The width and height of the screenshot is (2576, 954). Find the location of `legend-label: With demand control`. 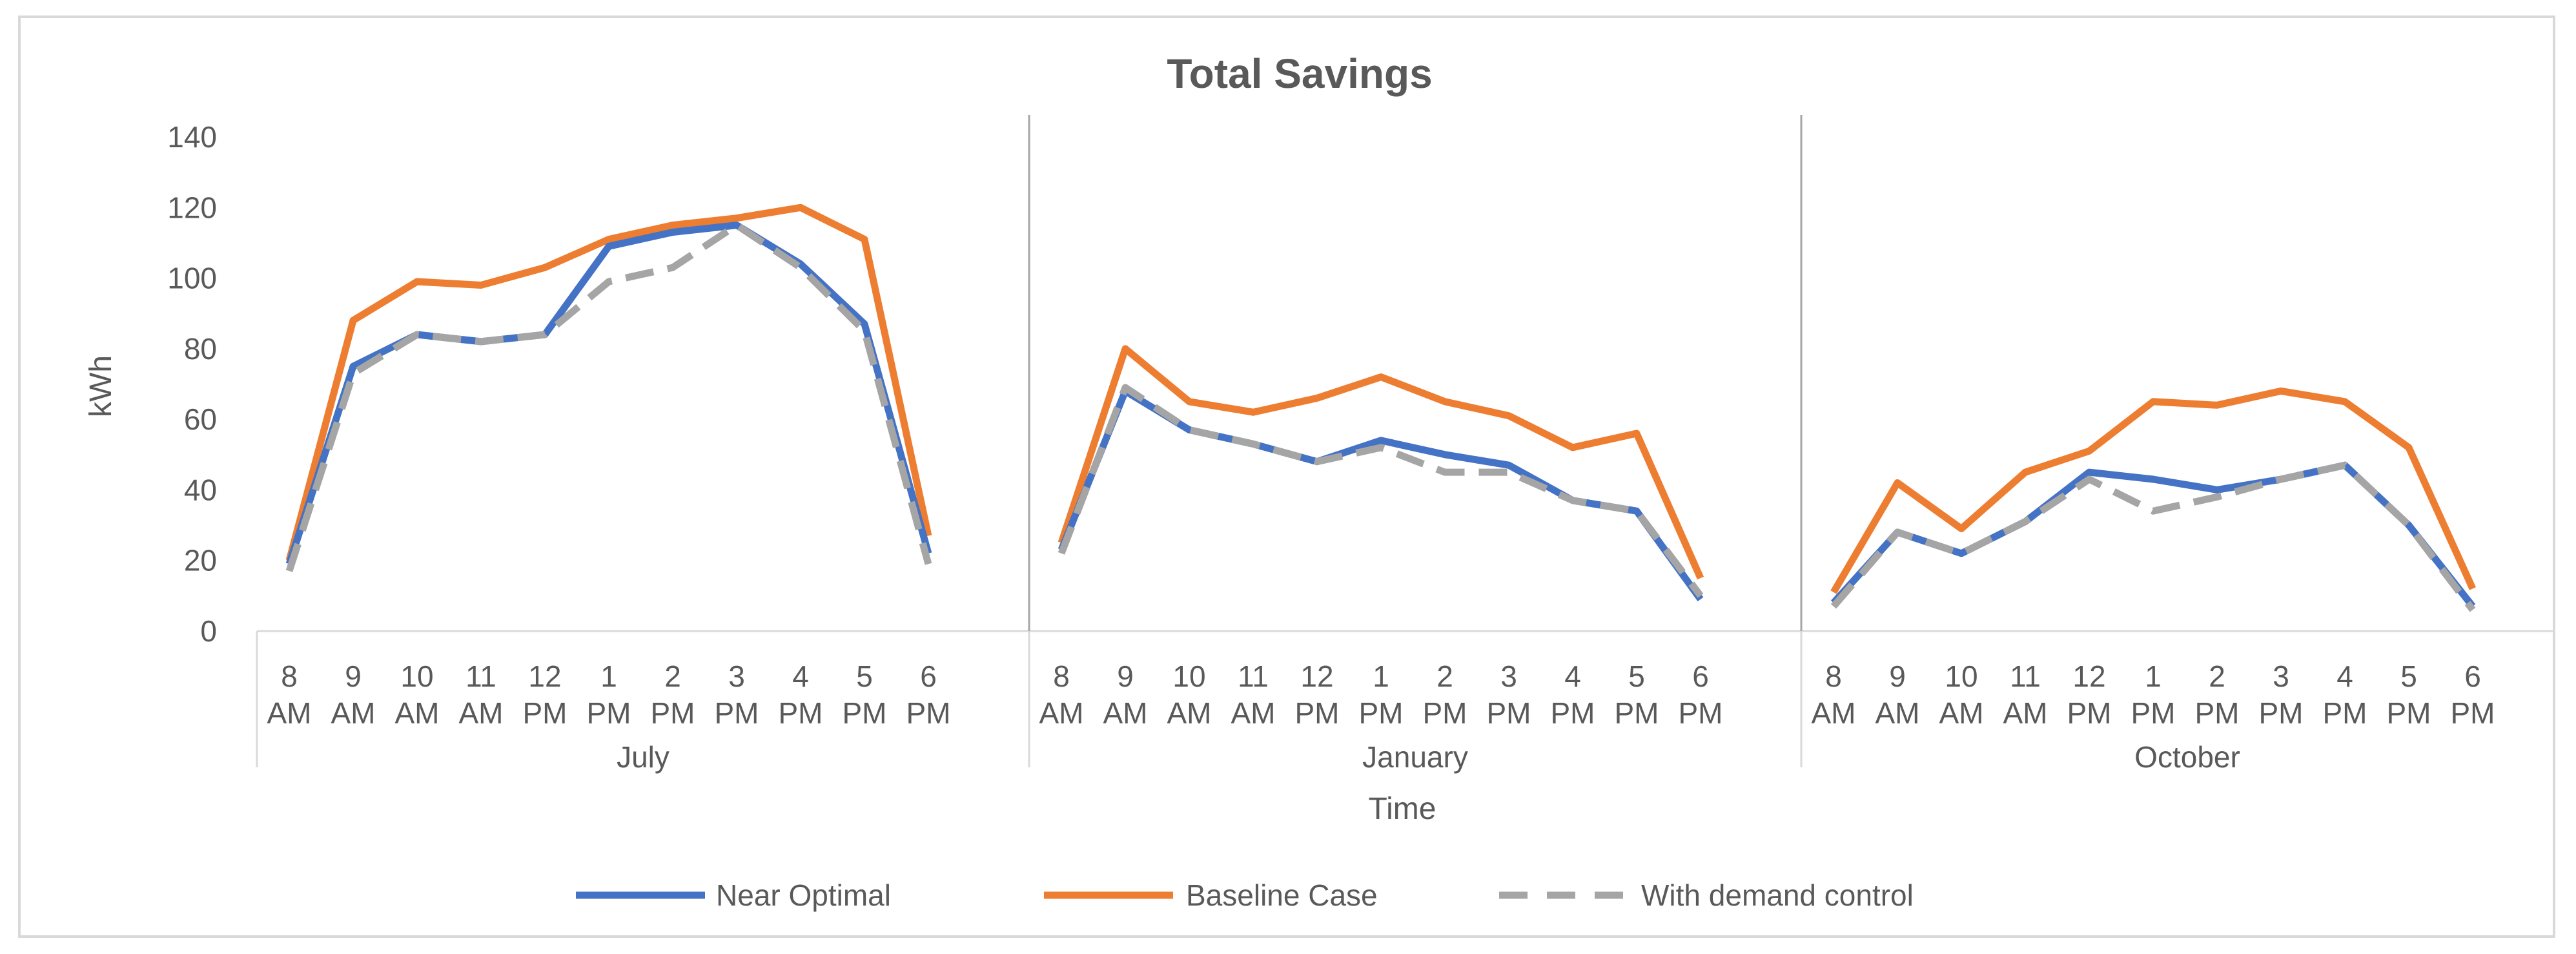

legend-label: With demand control is located at coordinates (1778, 895).